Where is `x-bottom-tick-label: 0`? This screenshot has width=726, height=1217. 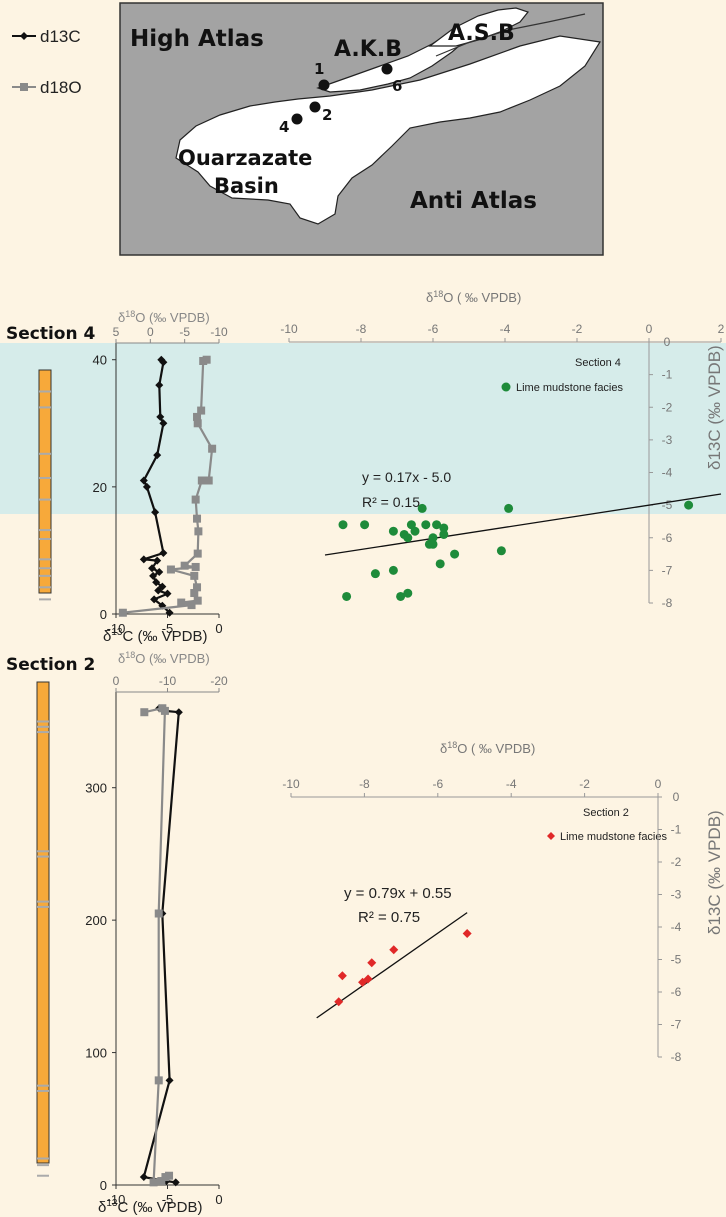
x-bottom-tick-label: 0 is located at coordinates (218, 628).